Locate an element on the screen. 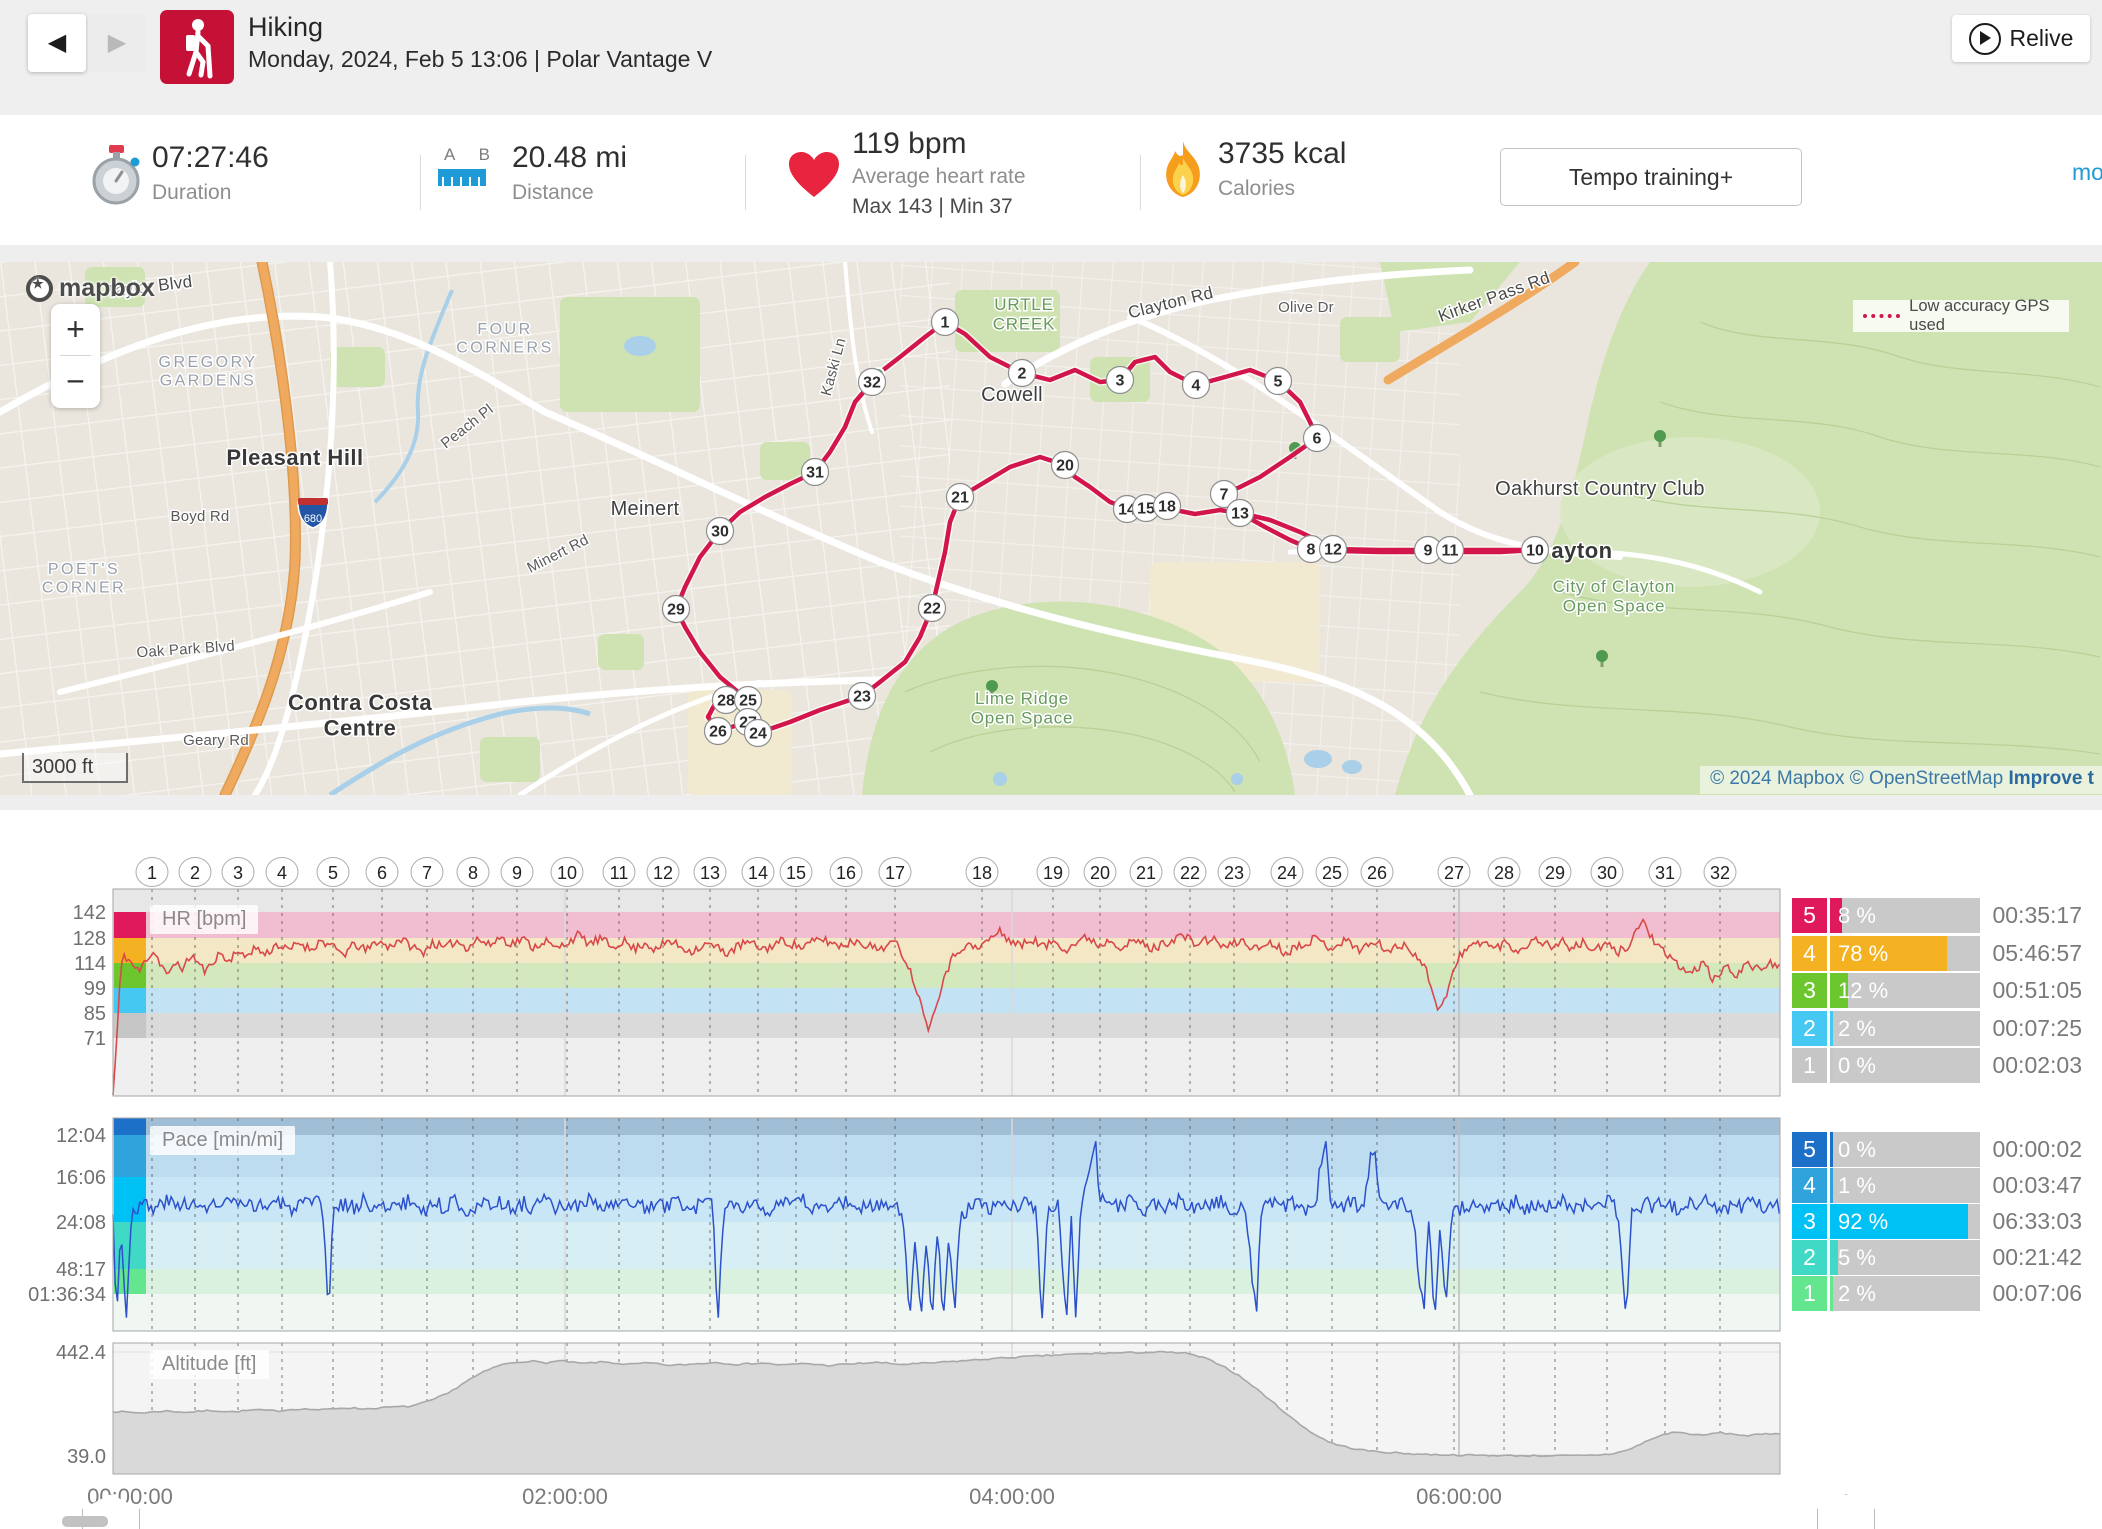 This screenshot has height=1529, width=2102. lap-marker: 23 is located at coordinates (1234, 872).